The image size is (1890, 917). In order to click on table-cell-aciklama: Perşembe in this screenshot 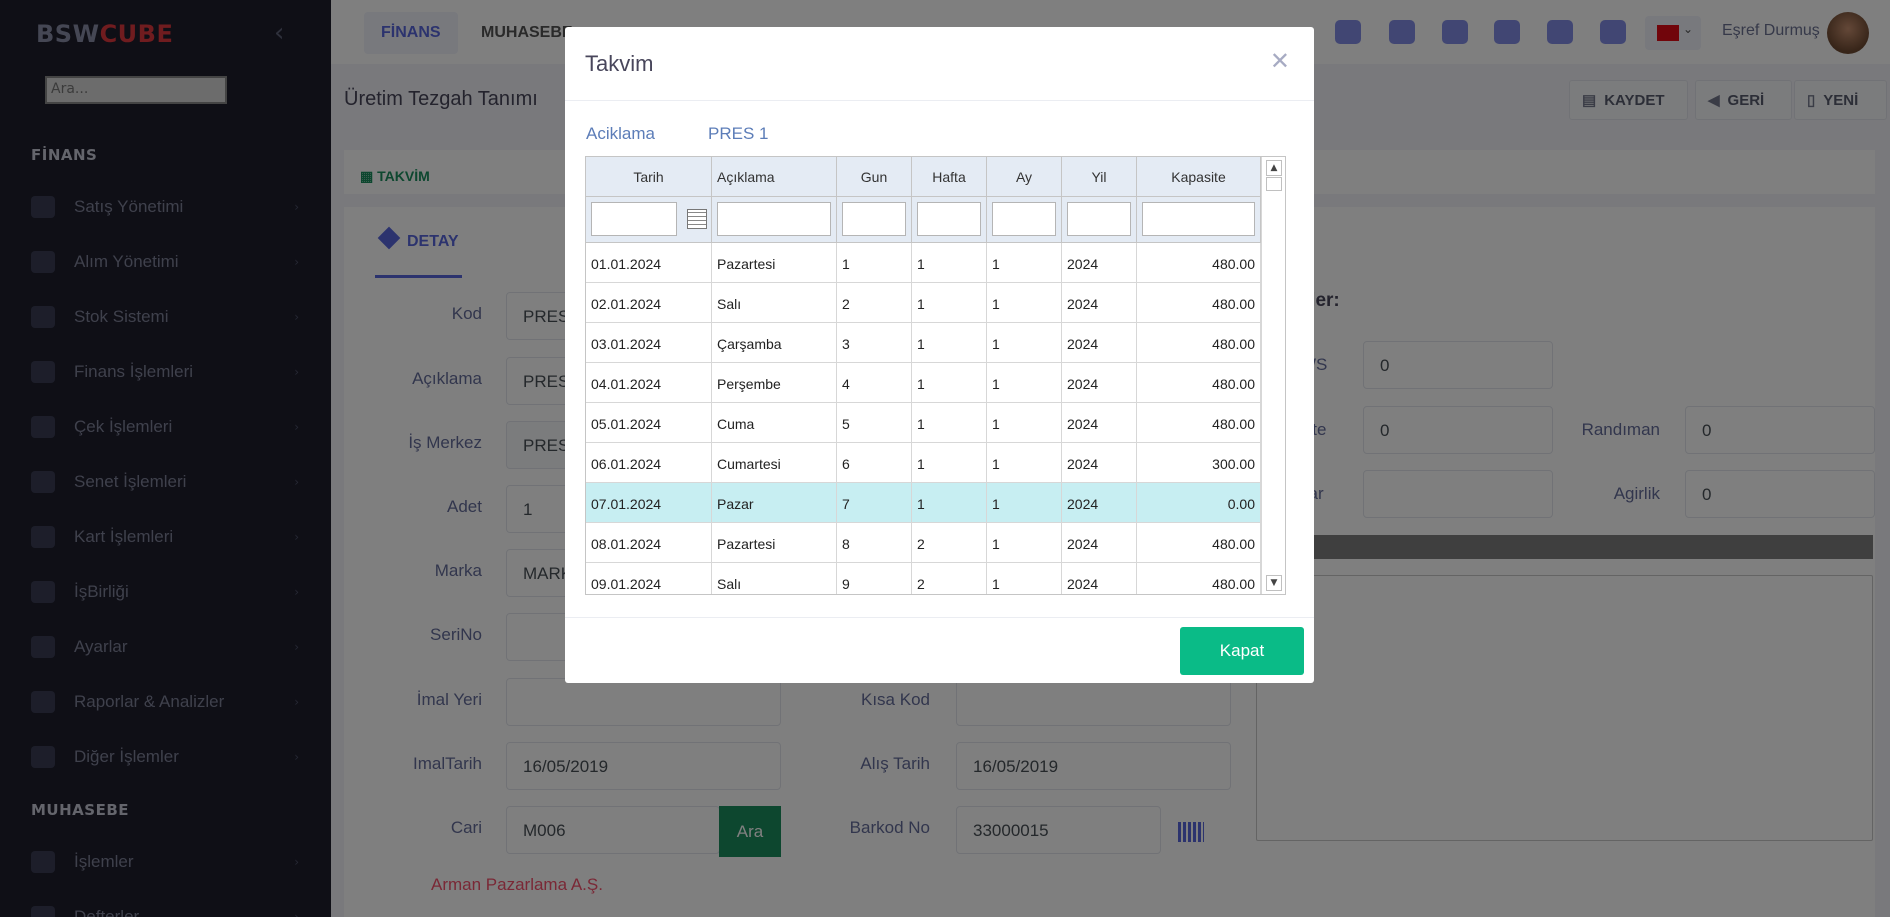, I will do `click(774, 383)`.